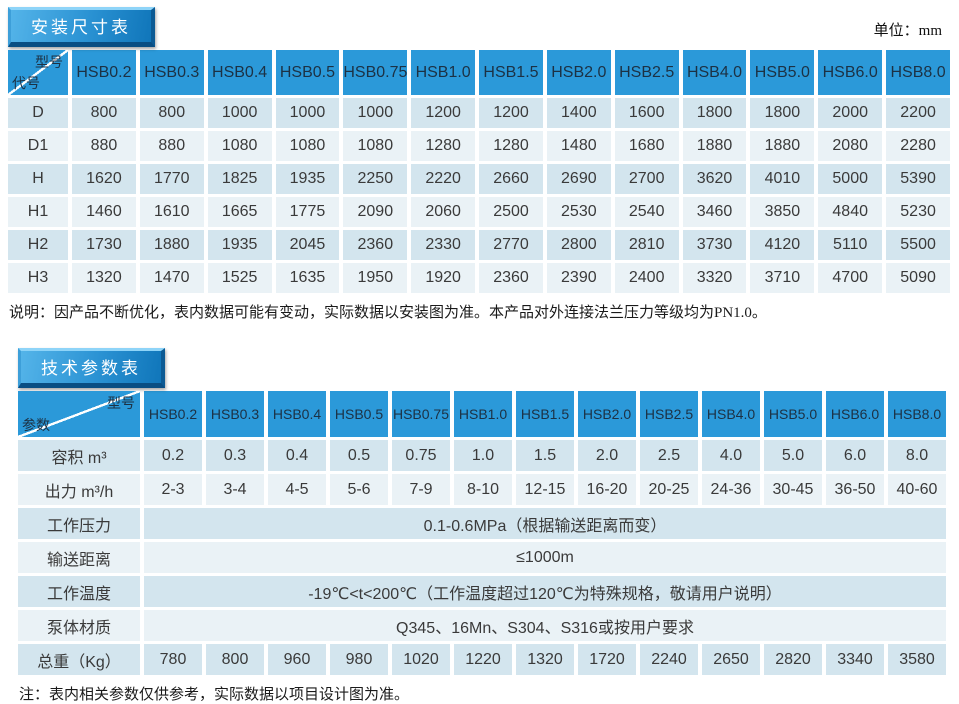  I want to click on row-label: 出力 m³/h, so click(79, 489).